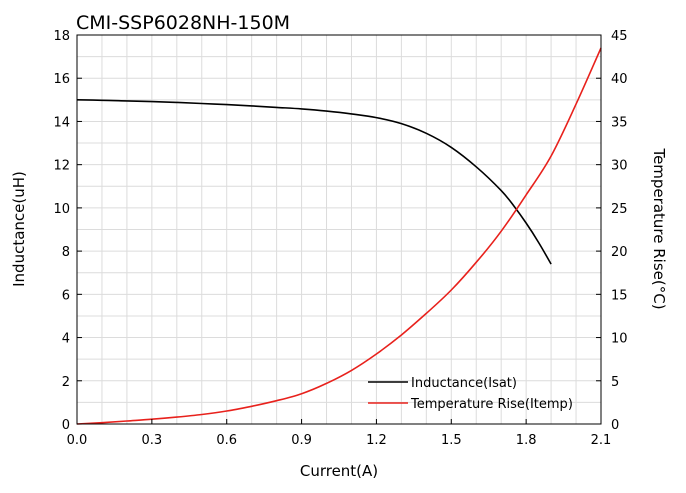  Describe the element at coordinates (61, 166) in the screenshot. I see `y-left-tick-label: 12` at that location.